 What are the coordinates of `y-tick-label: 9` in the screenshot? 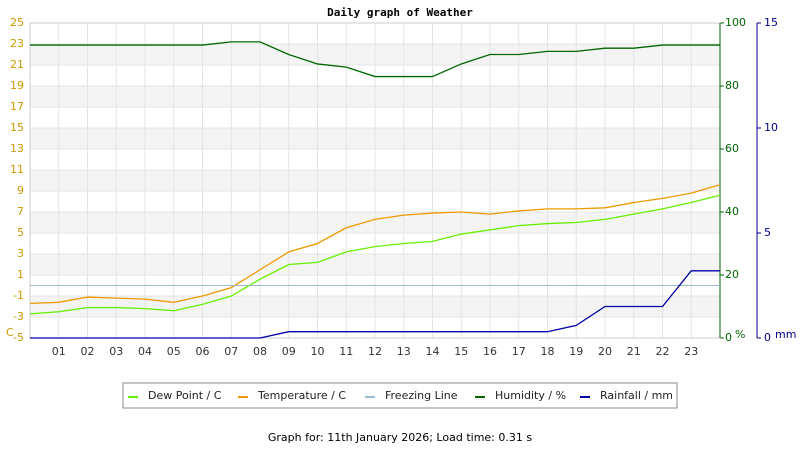 It's located at (20, 190).